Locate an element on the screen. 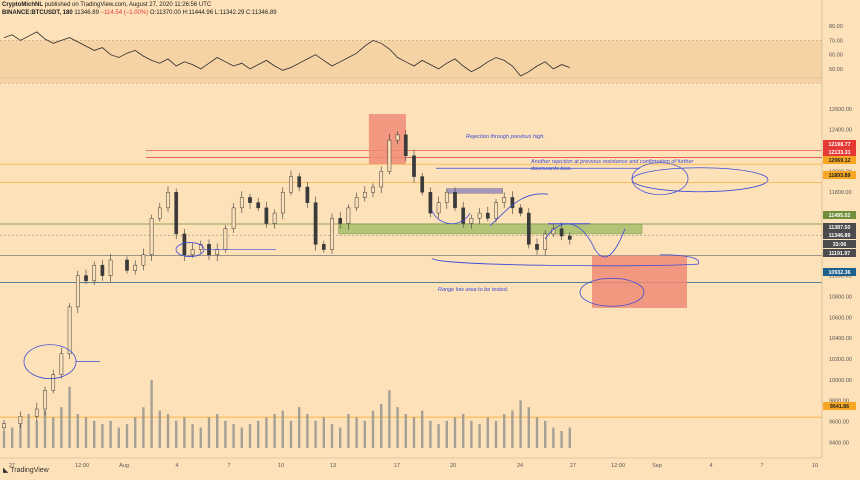 Image resolution: width=860 pixels, height=480 pixels. price-tick-label: 11000.00 is located at coordinates (840, 277).